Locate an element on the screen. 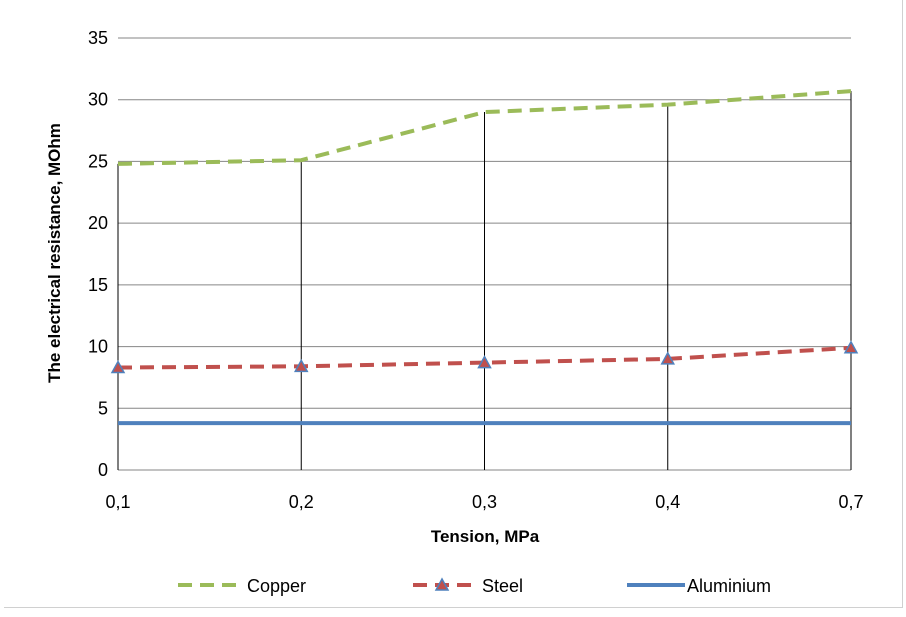 This screenshot has width=906, height=617. x-tick-label: 0,2 is located at coordinates (301, 502).